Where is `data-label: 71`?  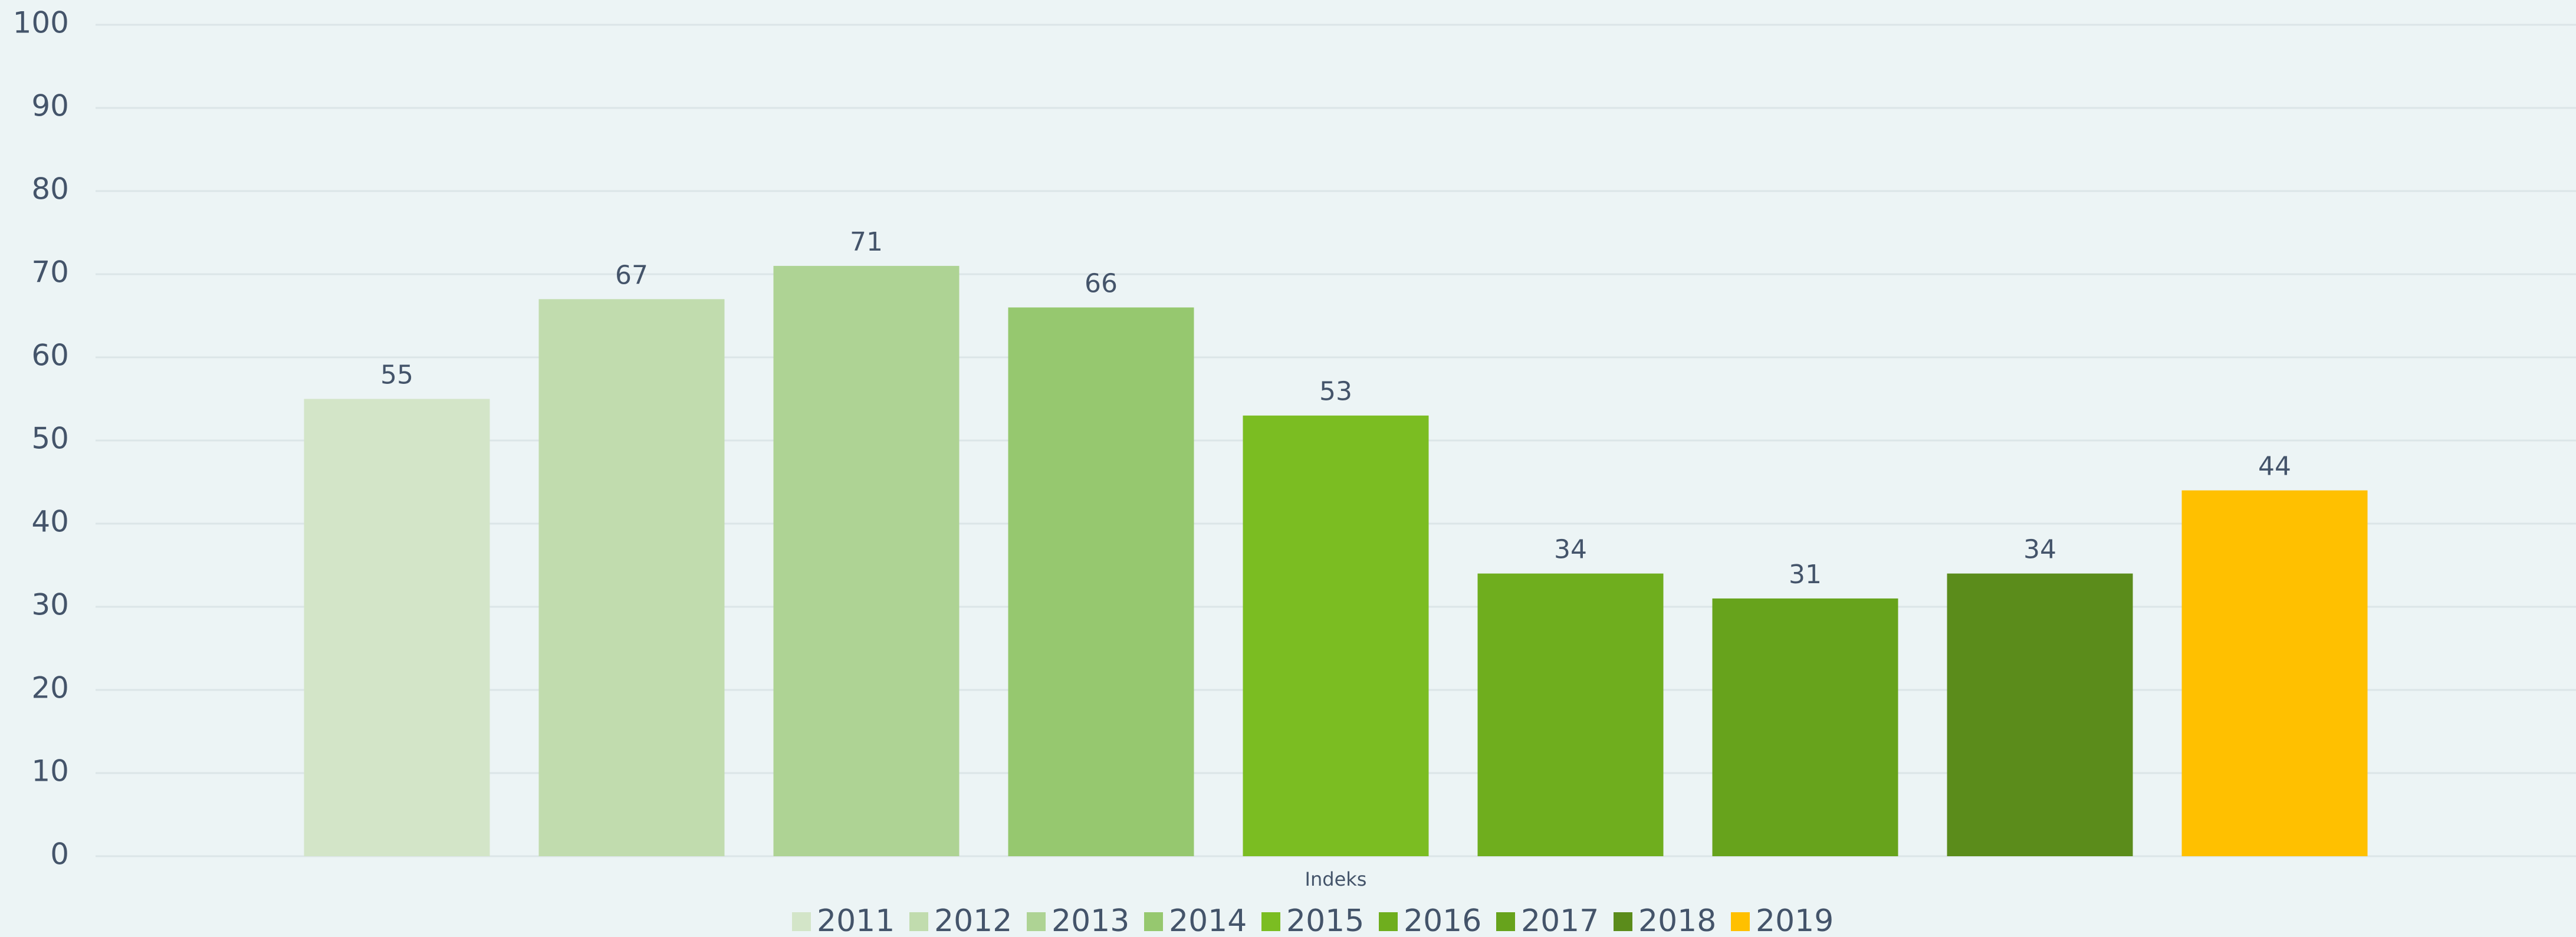 data-label: 71 is located at coordinates (867, 242).